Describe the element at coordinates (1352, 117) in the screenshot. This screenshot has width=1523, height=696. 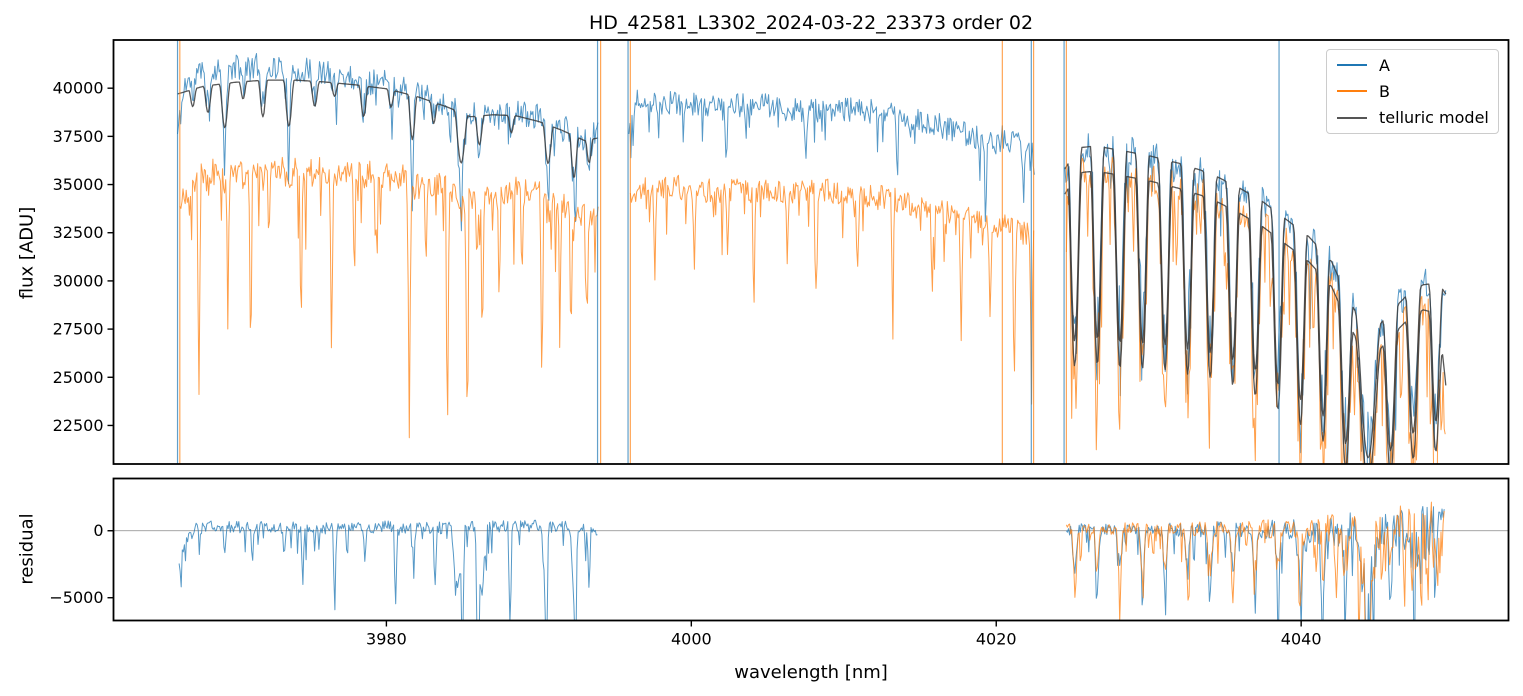
I see `legend-line-telluric` at that location.